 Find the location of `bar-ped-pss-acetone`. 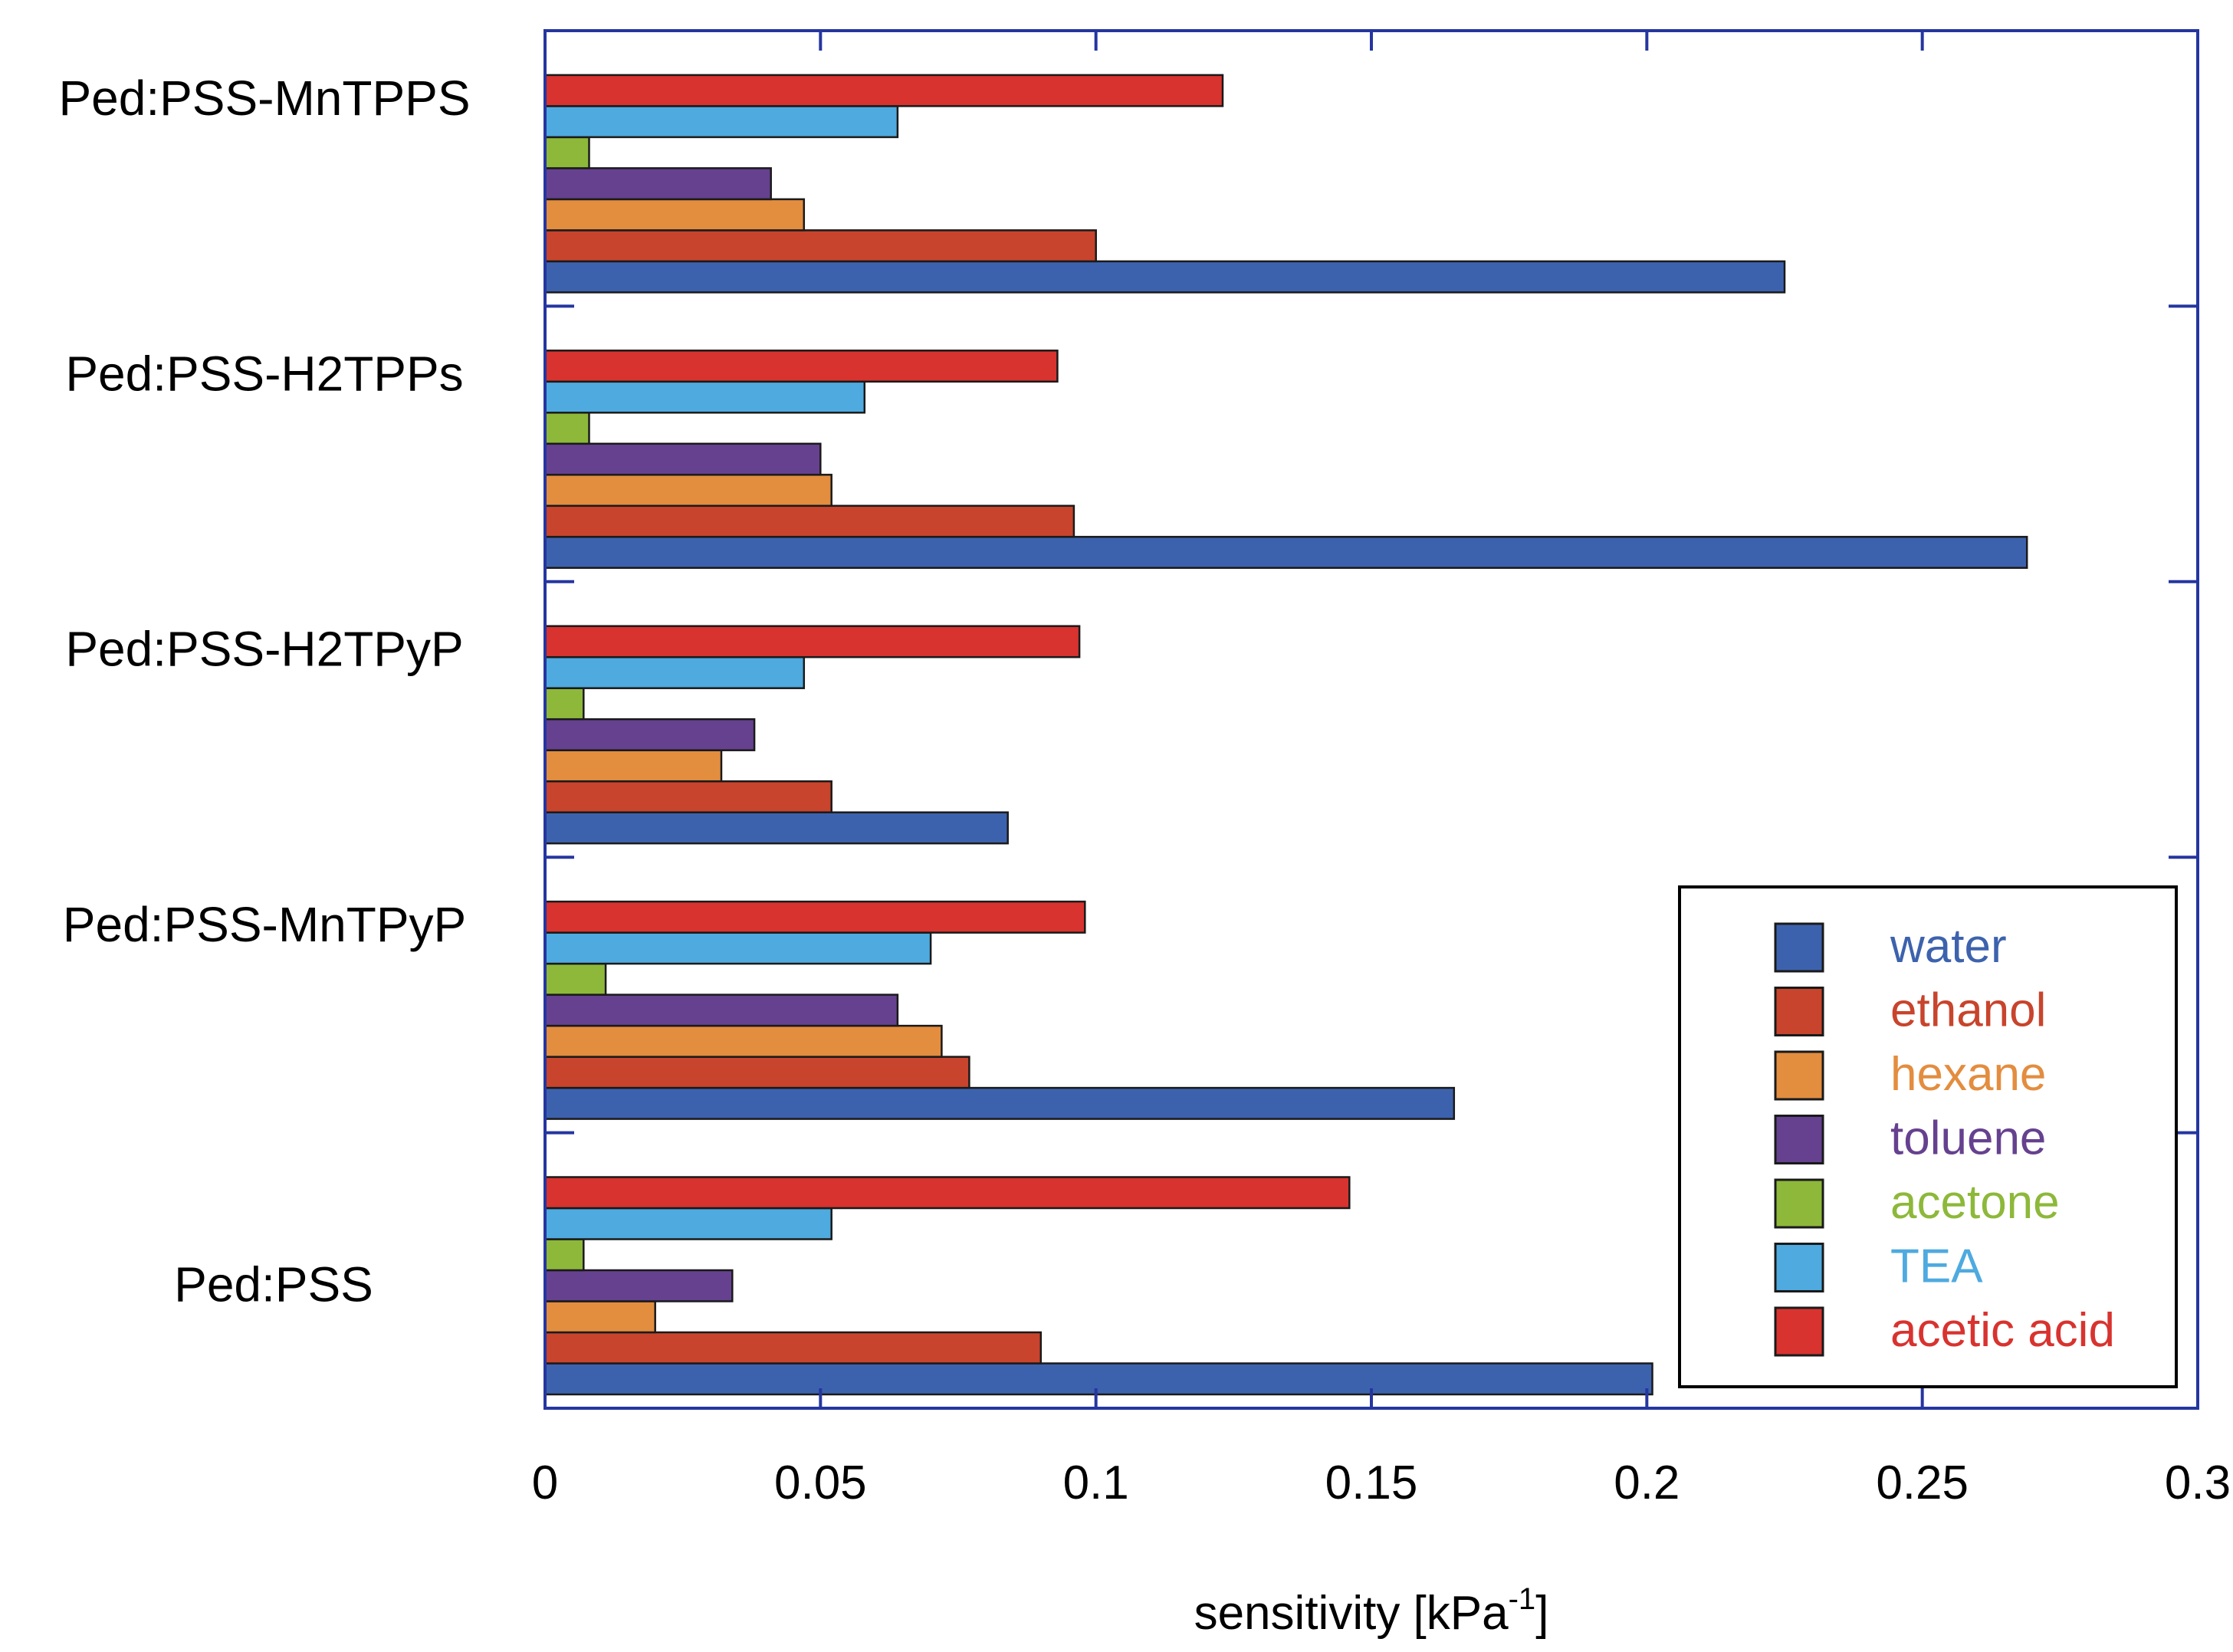

bar-ped-pss-acetone is located at coordinates (564, 1255).